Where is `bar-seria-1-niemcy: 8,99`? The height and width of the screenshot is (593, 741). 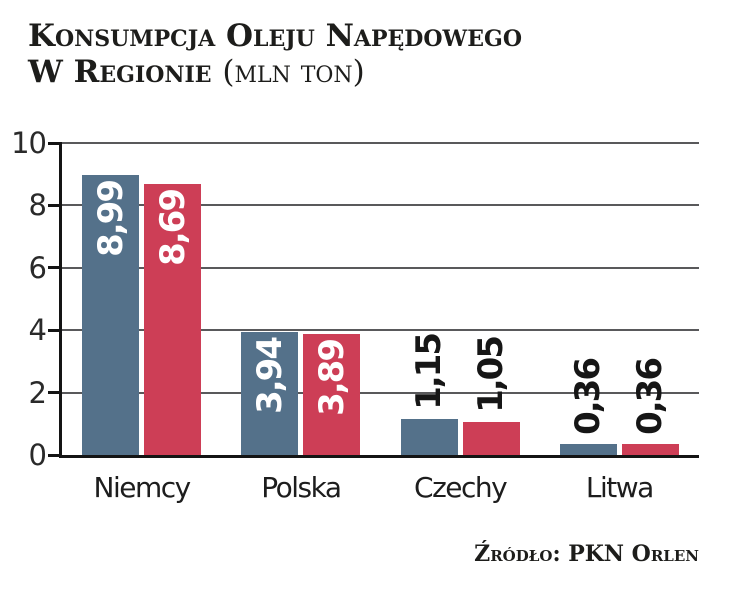
bar-seria-1-niemcy: 8,99 is located at coordinates (111, 315).